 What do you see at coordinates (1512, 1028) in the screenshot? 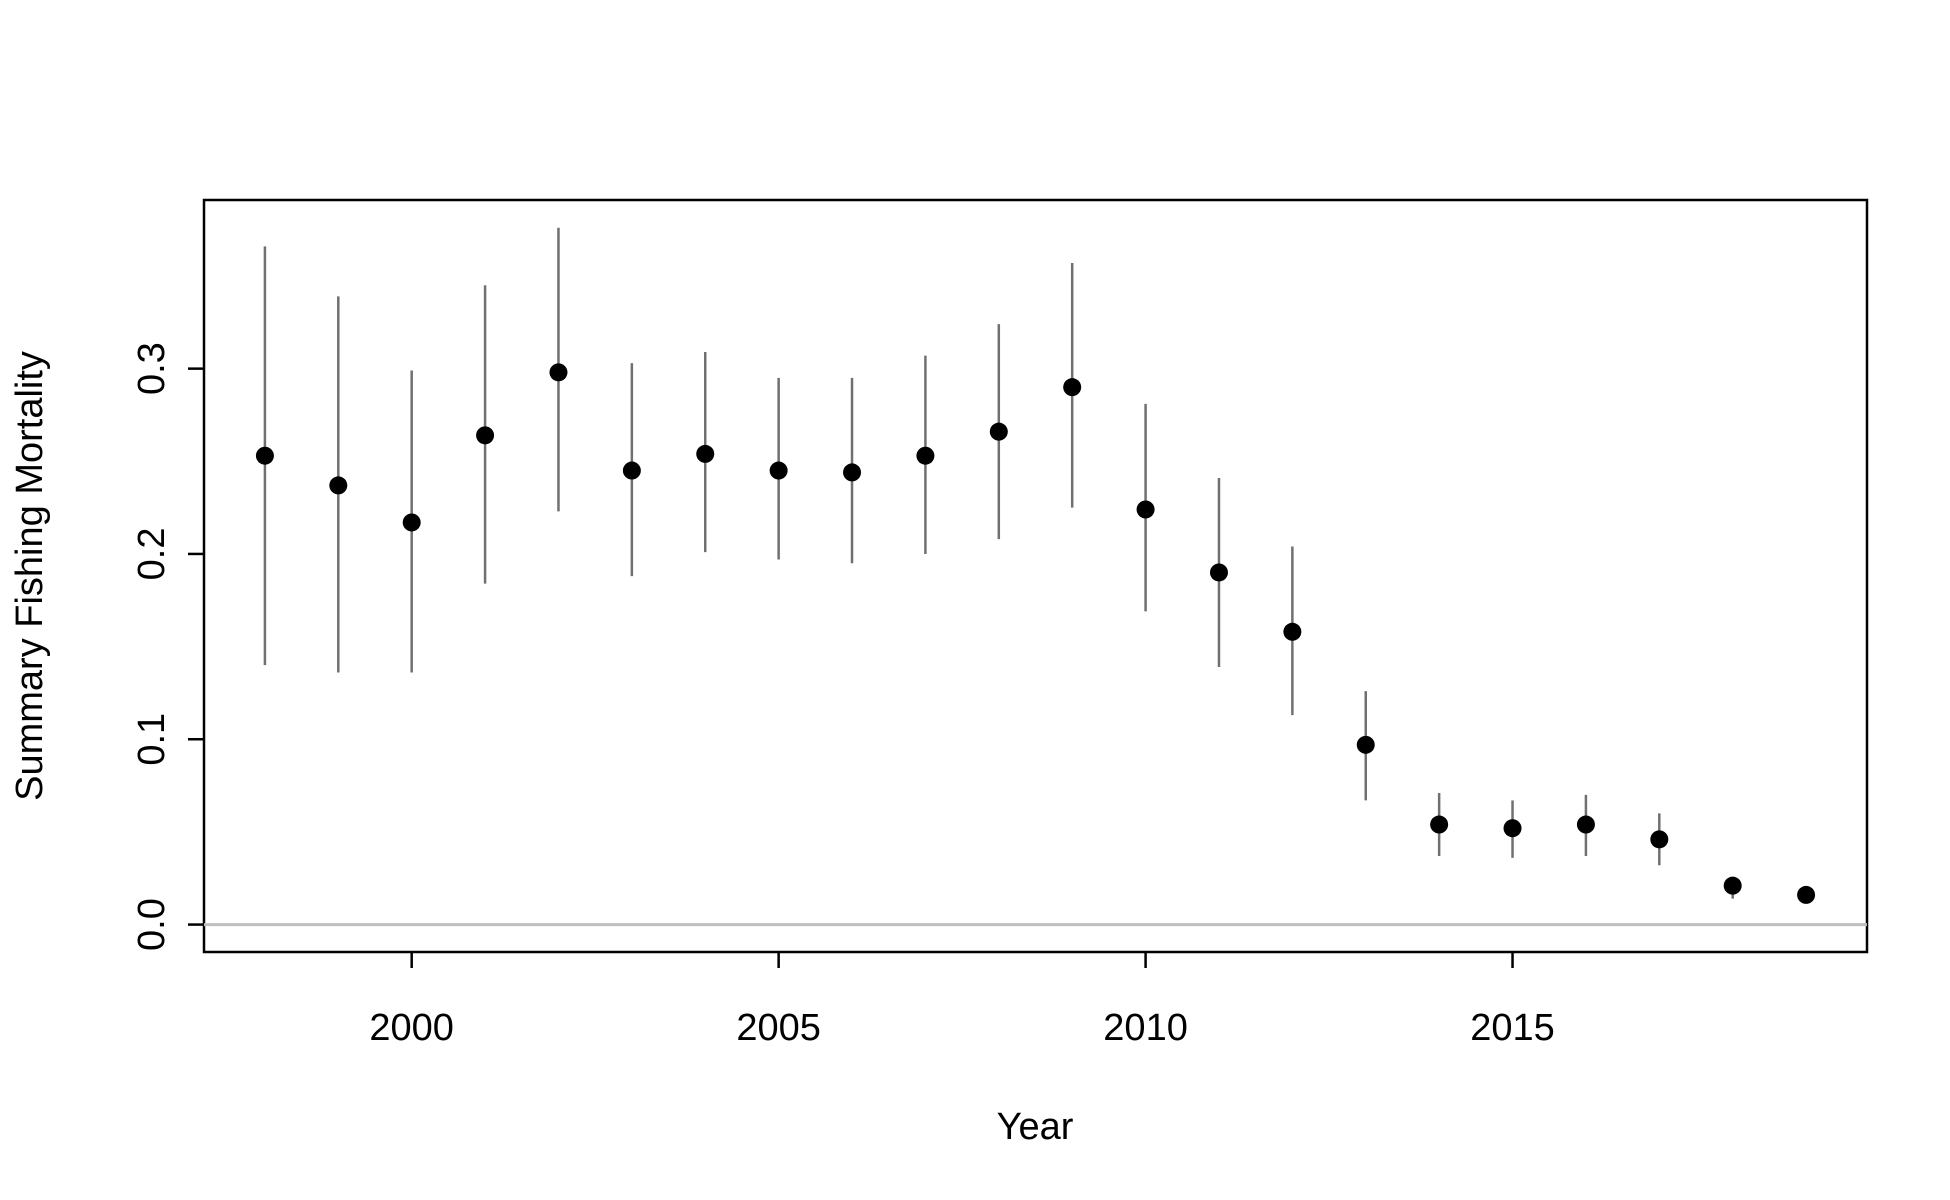
I see `x-tick-label: 2015` at bounding box center [1512, 1028].